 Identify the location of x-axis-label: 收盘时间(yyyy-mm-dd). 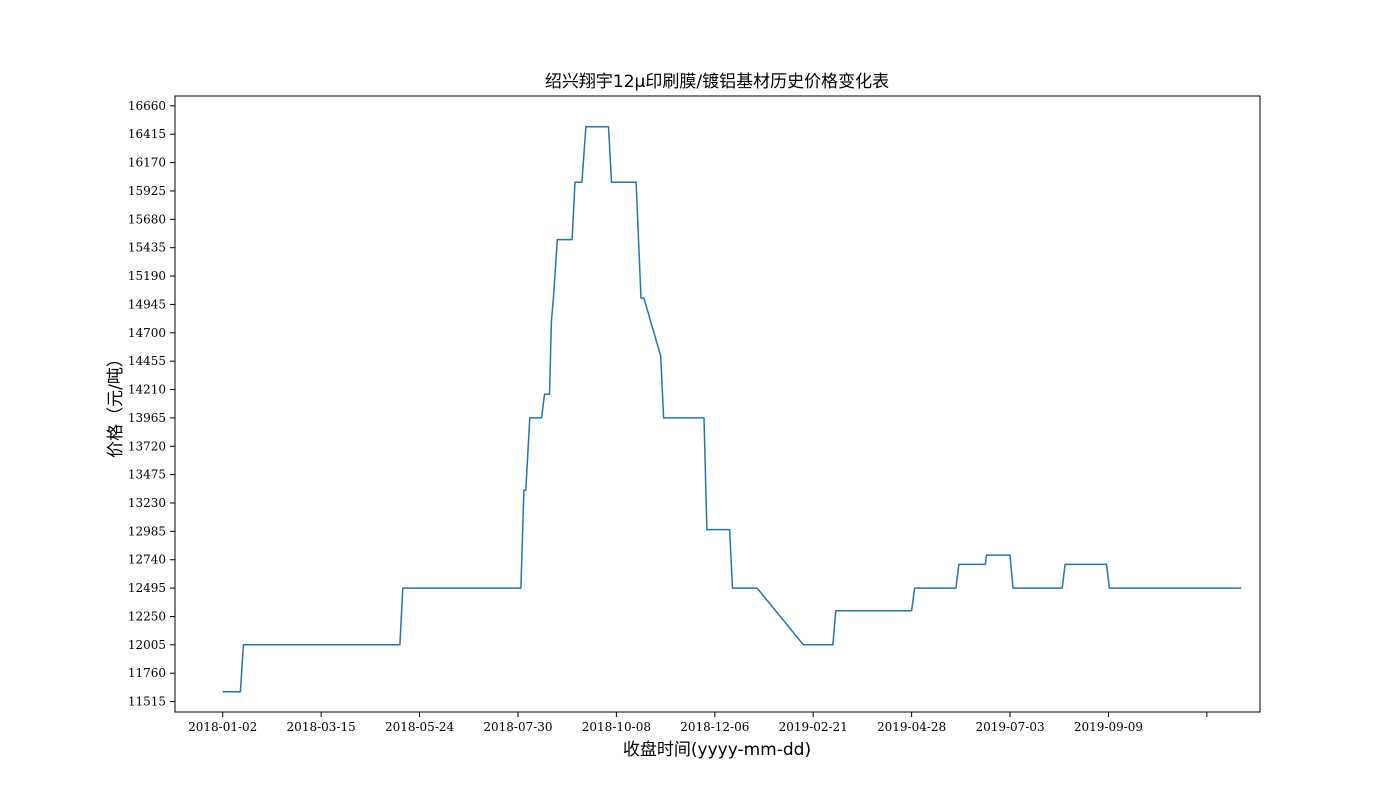
(717, 750).